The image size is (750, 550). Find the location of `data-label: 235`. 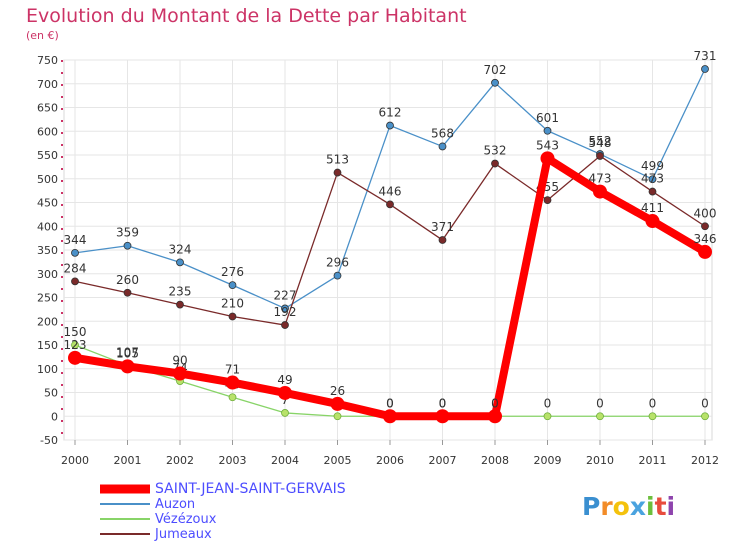

data-label: 235 is located at coordinates (180, 292).